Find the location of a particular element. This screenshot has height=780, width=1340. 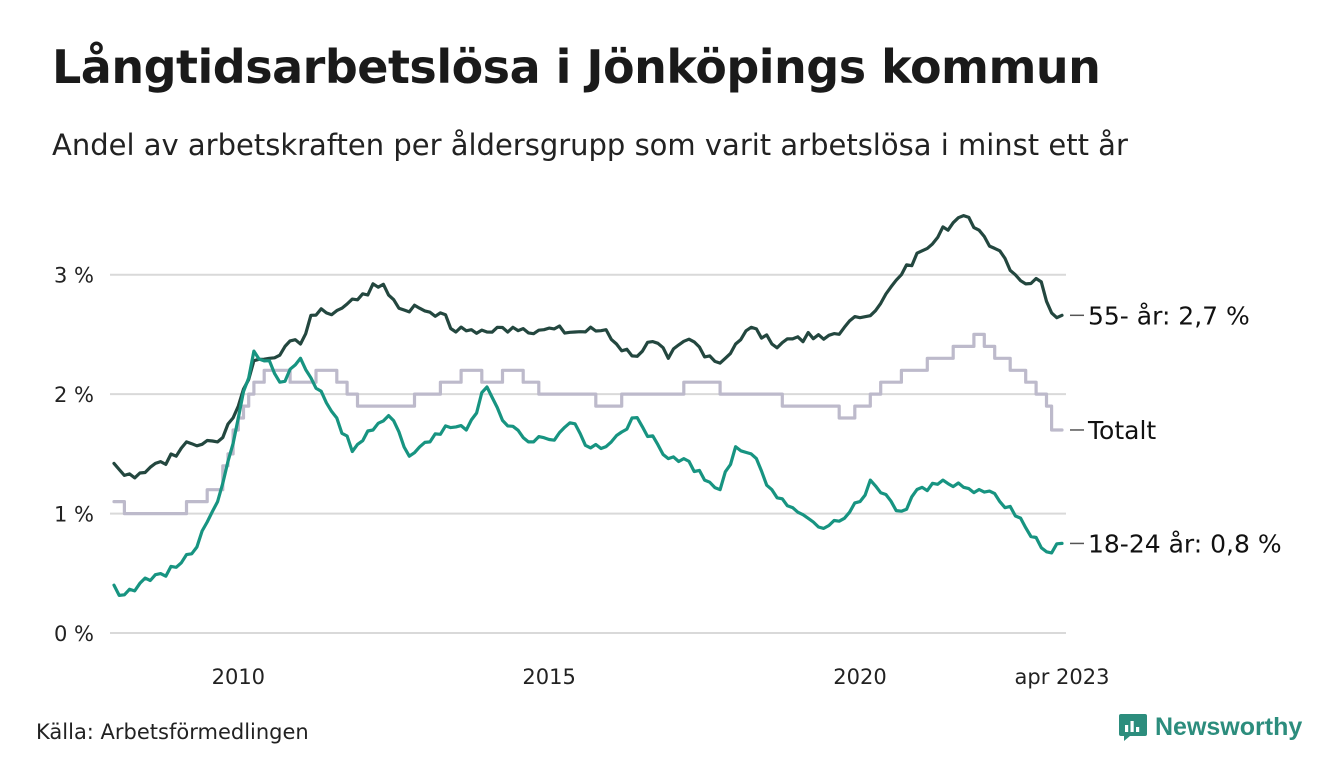

brand-name: Newsworthy is located at coordinates (1229, 726).